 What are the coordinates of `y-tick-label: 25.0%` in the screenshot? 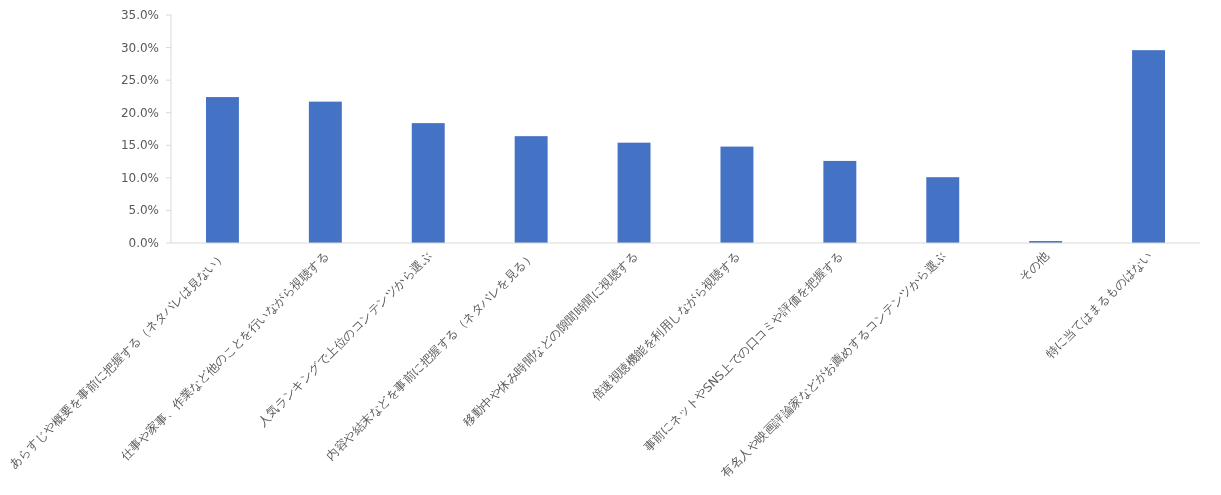 It's located at (139, 80).